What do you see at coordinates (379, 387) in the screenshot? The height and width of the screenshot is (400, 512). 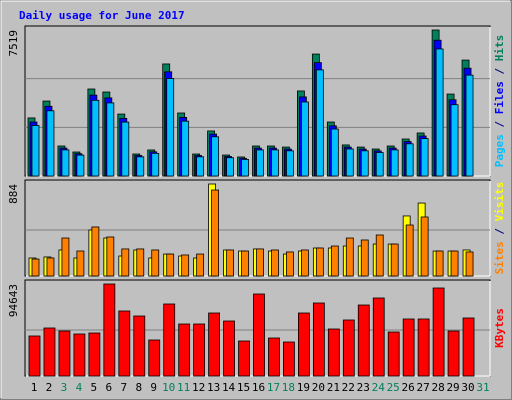 I see `x-tick-label: 24` at bounding box center [379, 387].